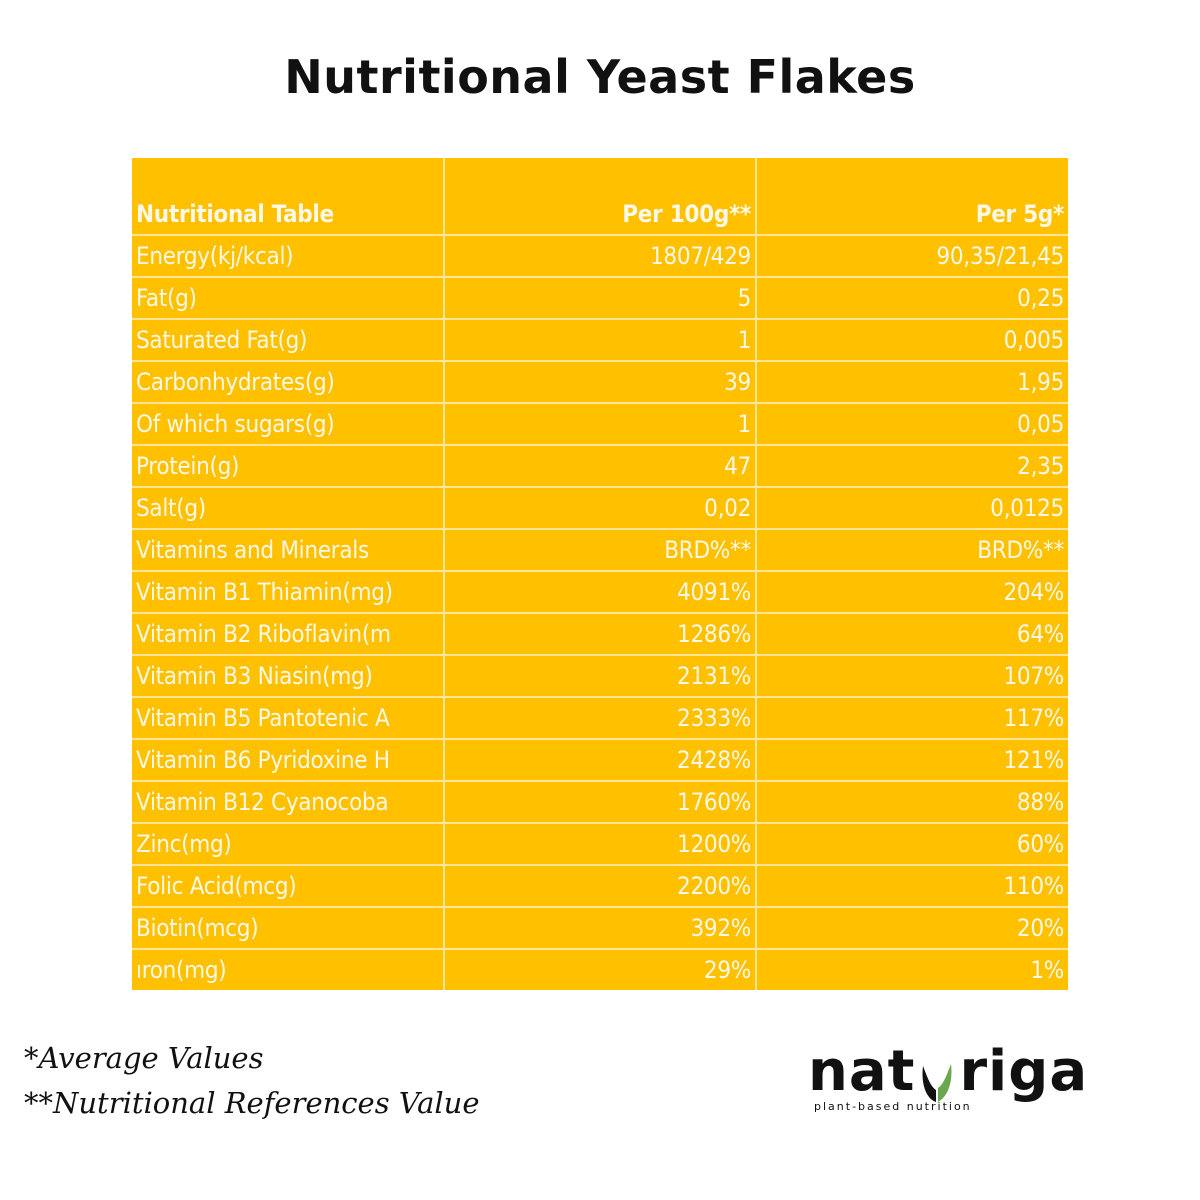 The image size is (1200, 1200). I want to click on header-label-cell: Nutritional Table, so click(288, 215).